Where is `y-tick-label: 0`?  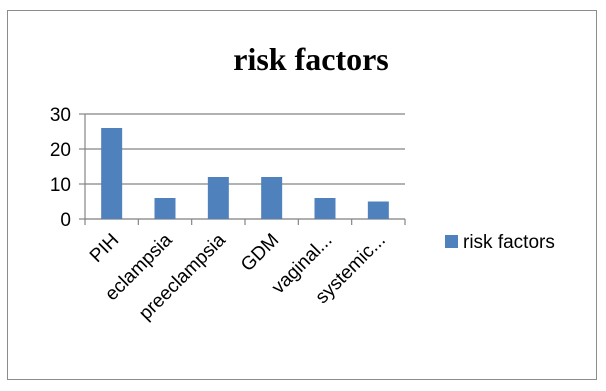
y-tick-label: 0 is located at coordinates (65, 220).